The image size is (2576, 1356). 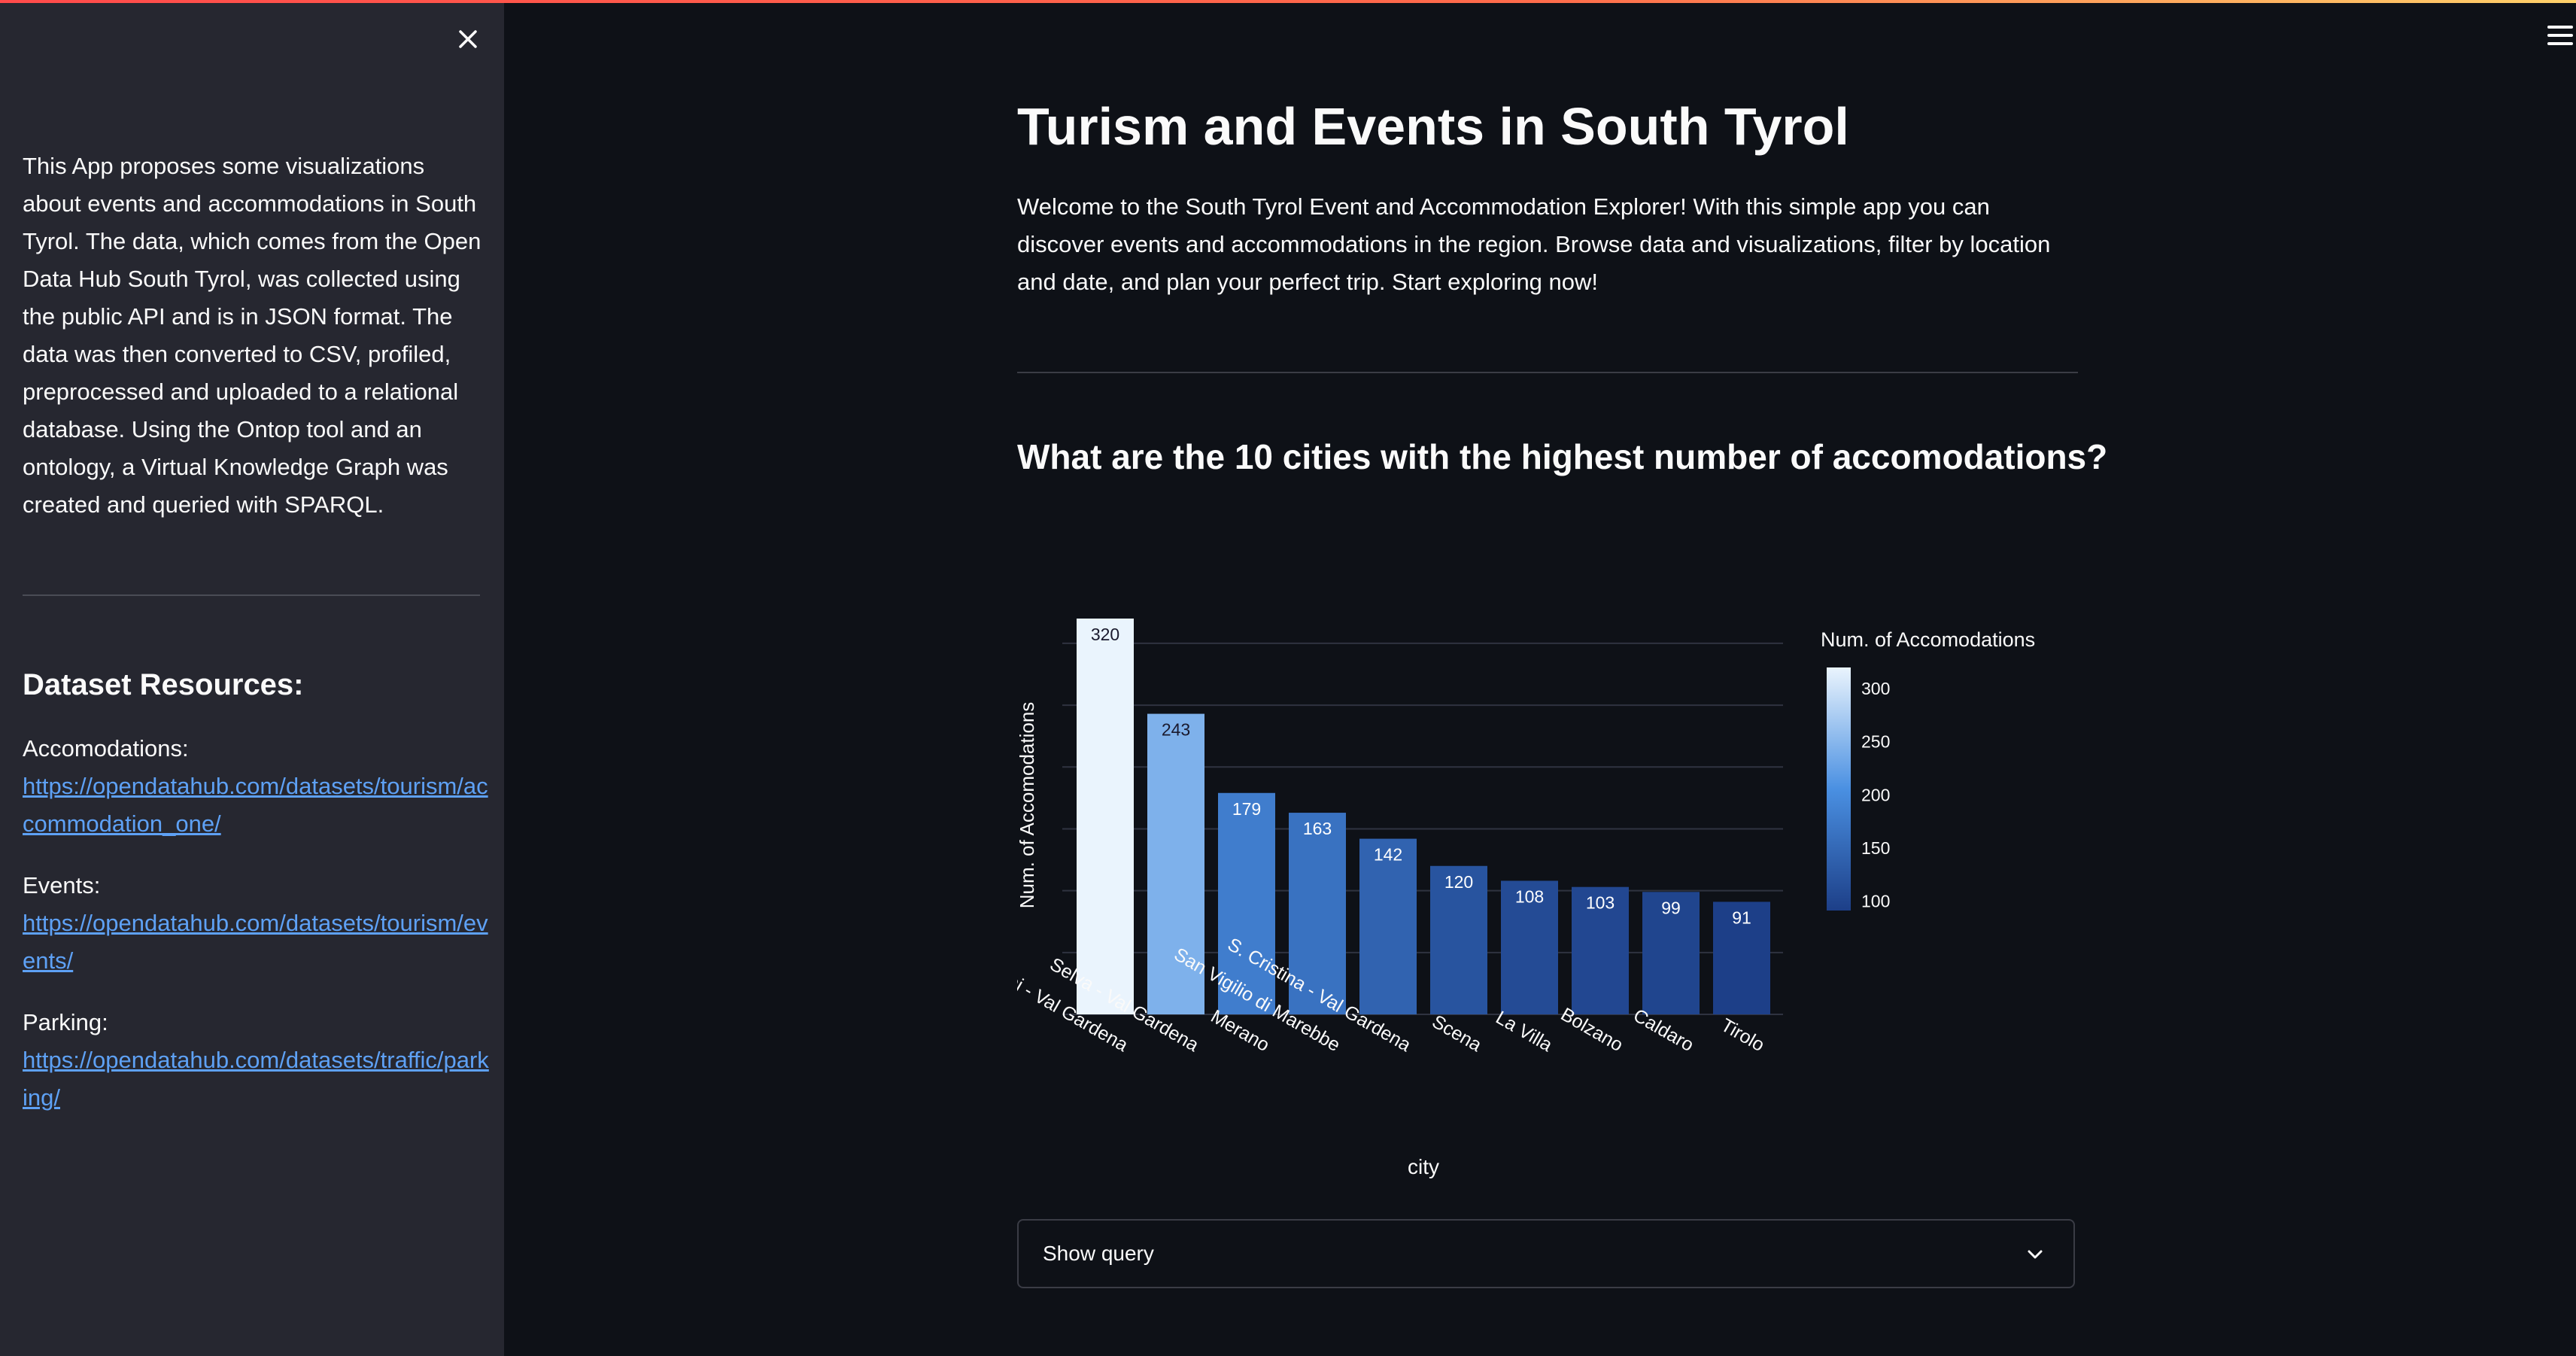 What do you see at coordinates (1743, 1035) in the screenshot?
I see `x-tick-label: Tirolo` at bounding box center [1743, 1035].